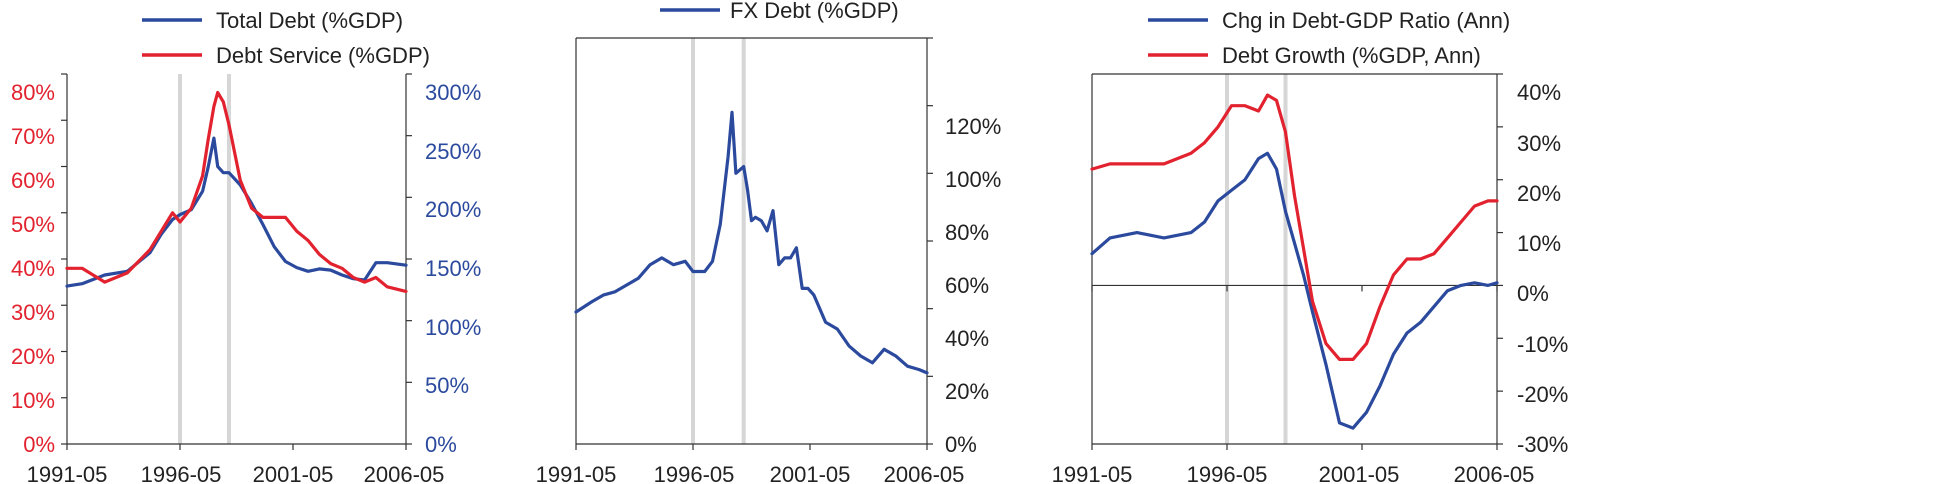 The image size is (1938, 484). Describe the element at coordinates (973, 126) in the screenshot. I see `right-y-tick-label: 120%` at that location.